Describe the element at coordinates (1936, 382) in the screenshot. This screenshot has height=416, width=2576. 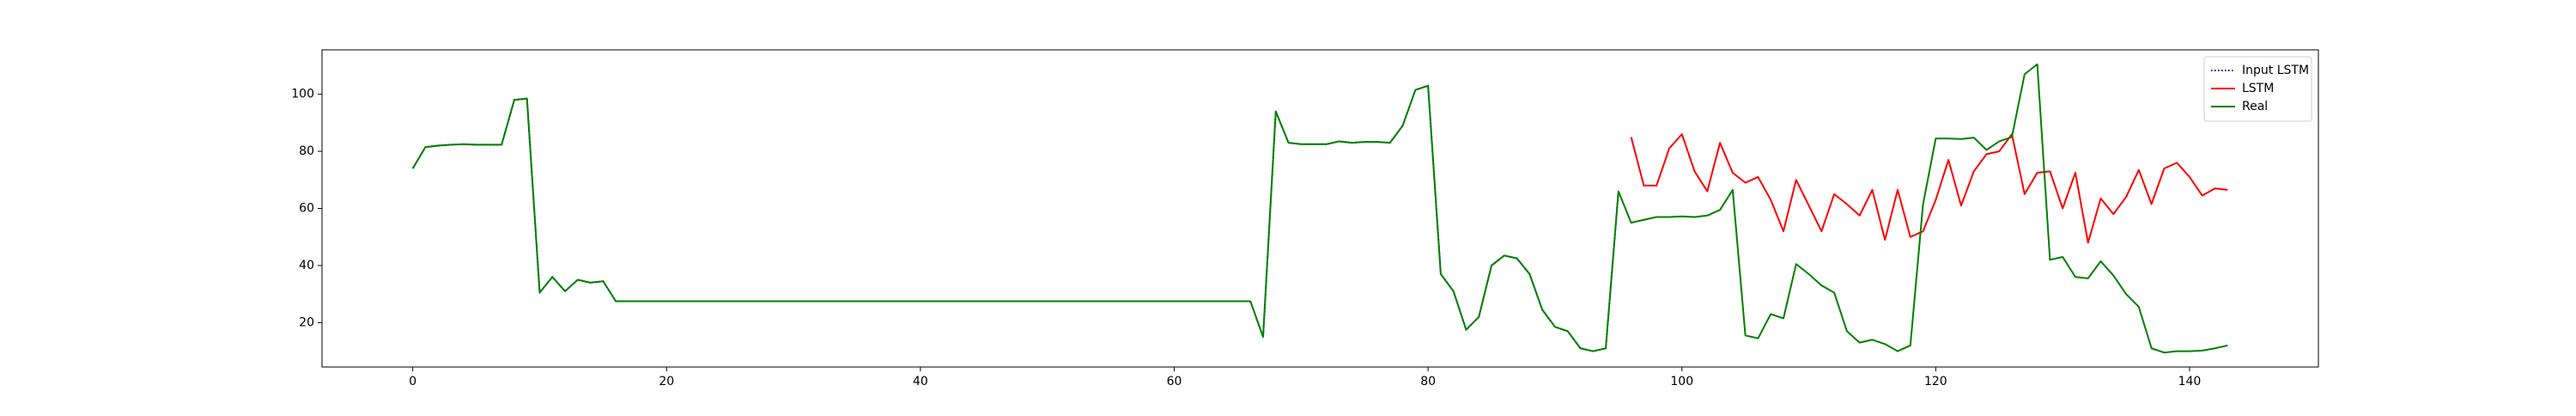
I see `x-tick-label: 120` at that location.